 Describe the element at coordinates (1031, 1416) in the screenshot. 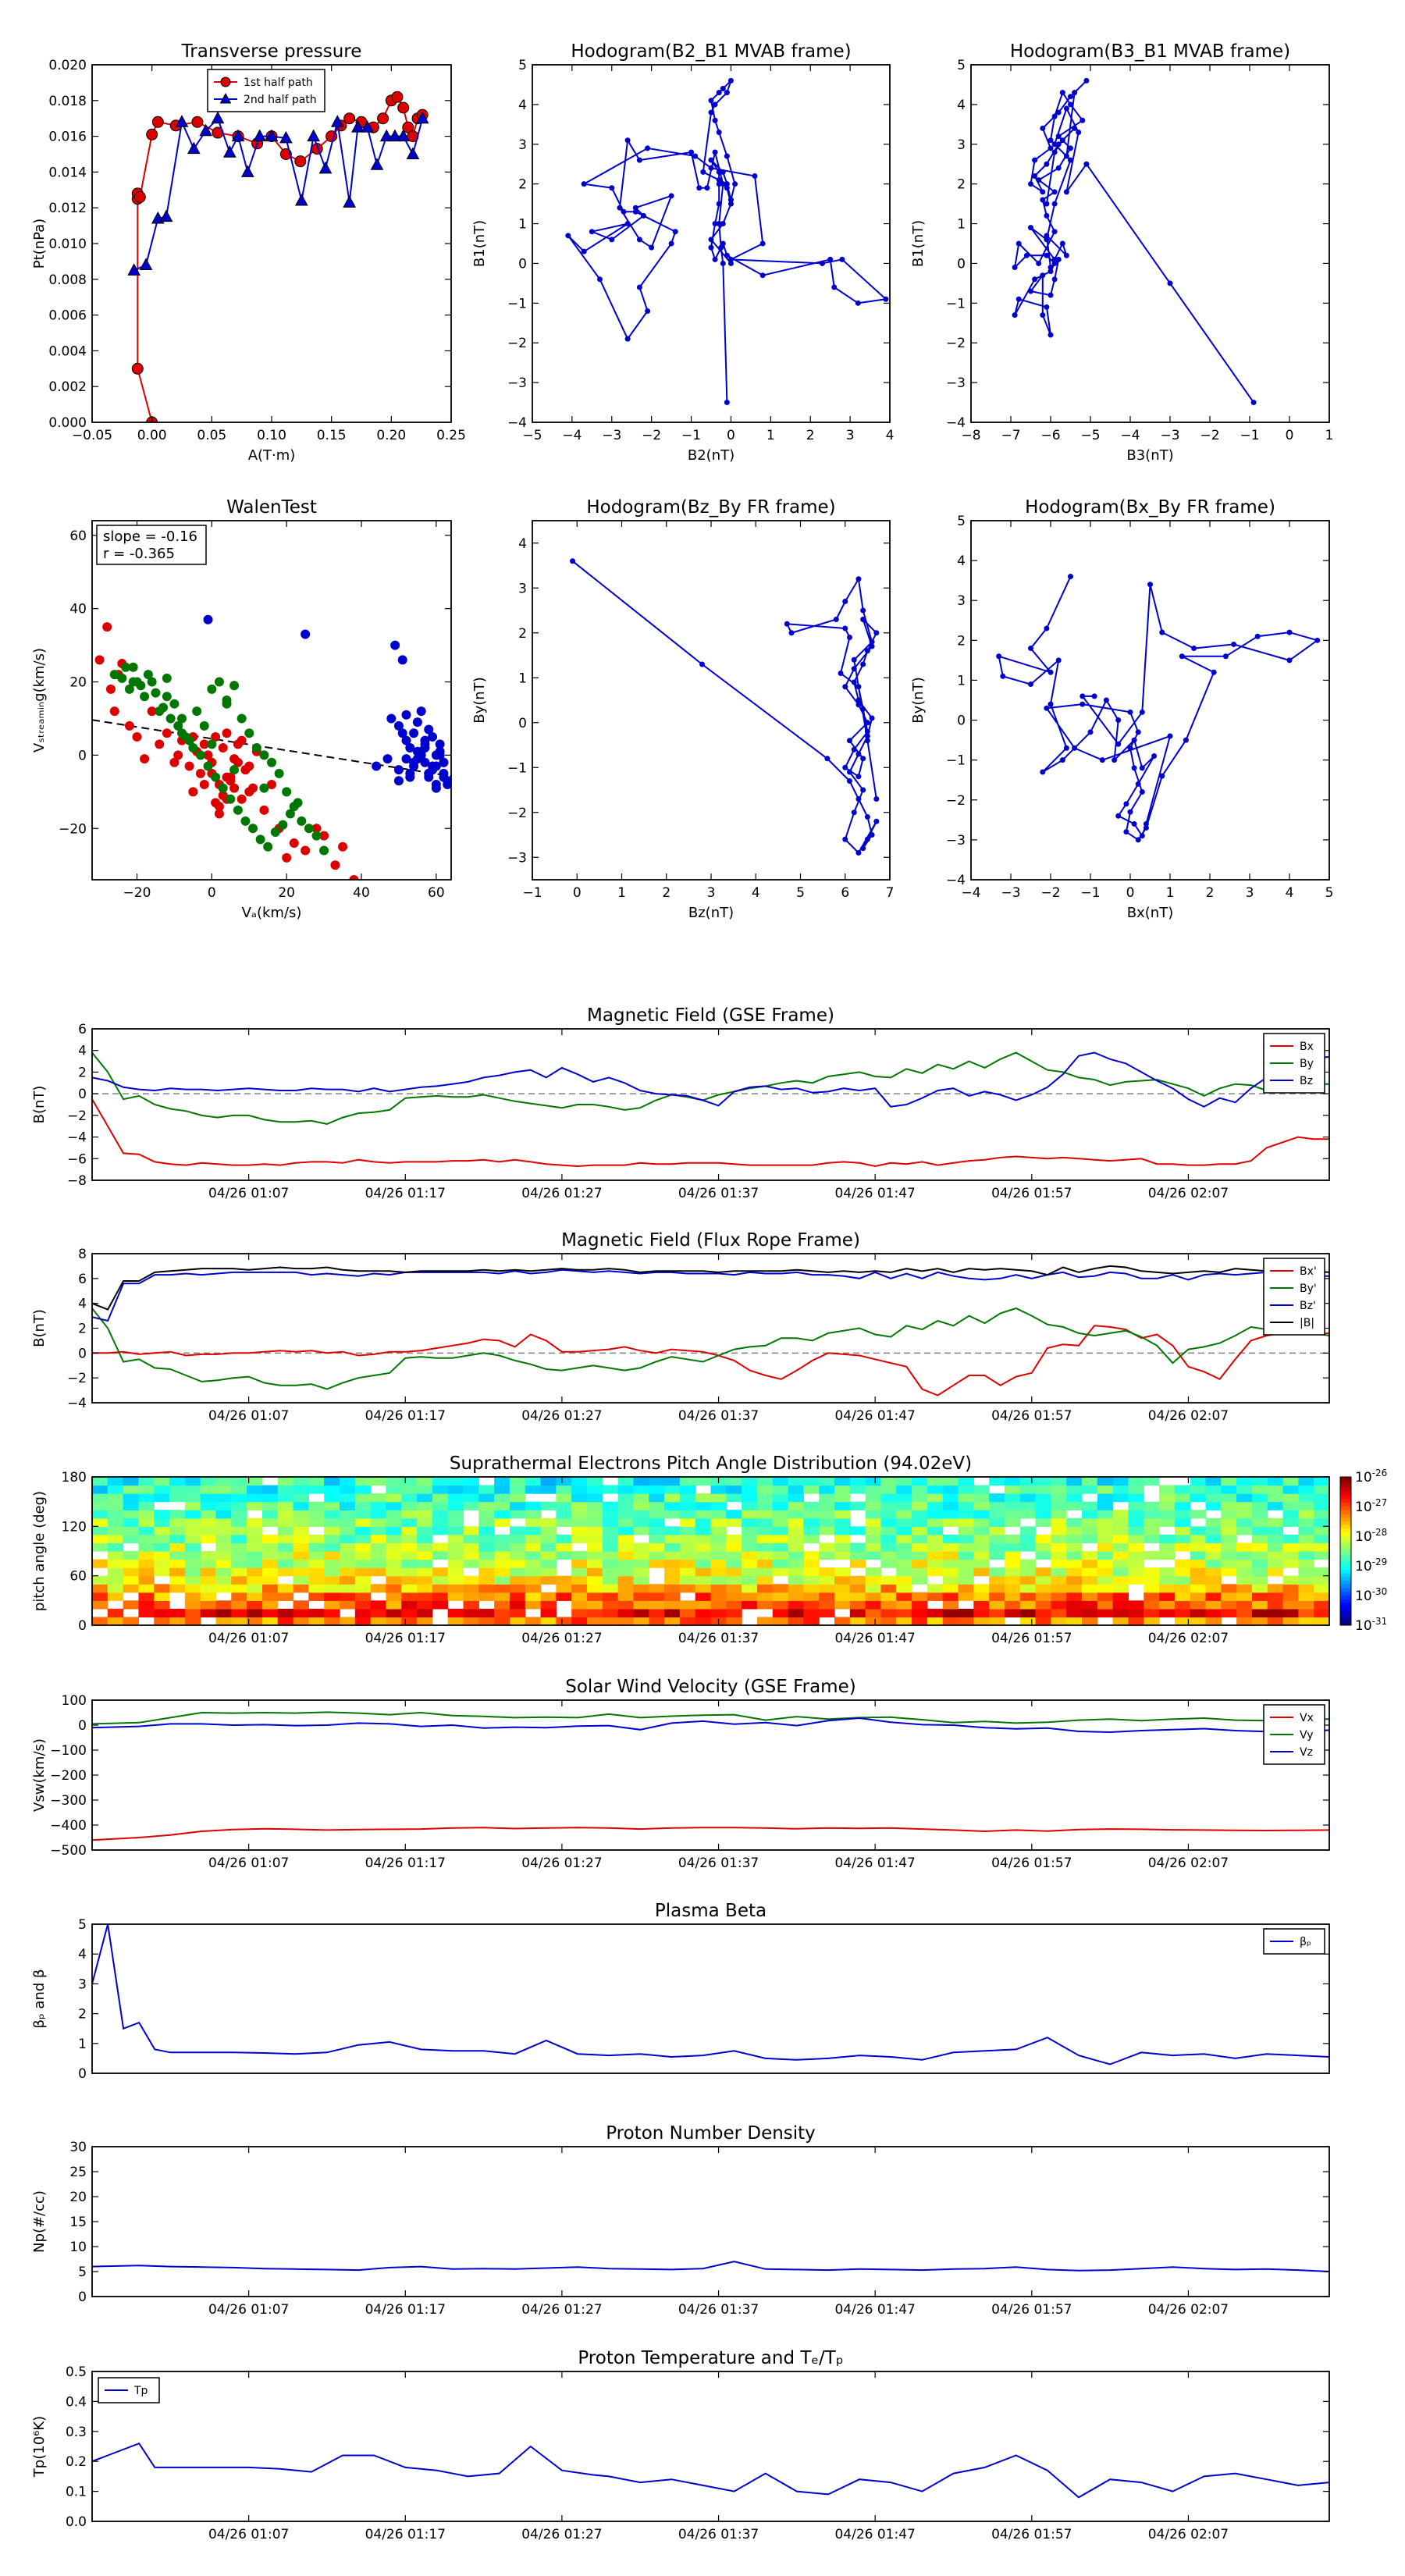

I see `x-tick-label: 04/26 01:57` at that location.